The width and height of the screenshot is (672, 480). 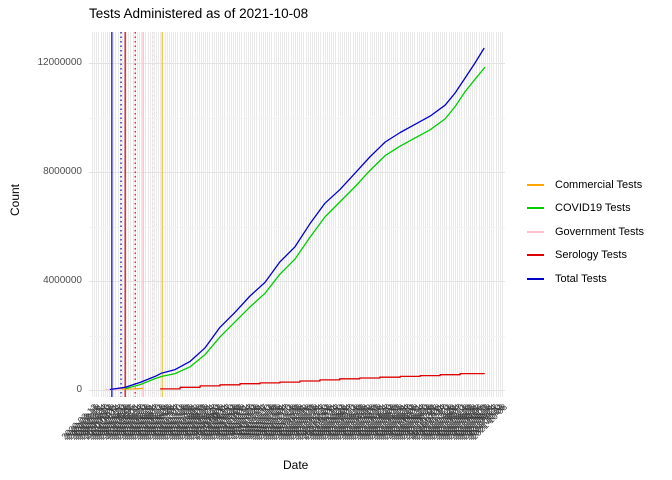 I want to click on horizontal-major-gridline, so click(x=297, y=390).